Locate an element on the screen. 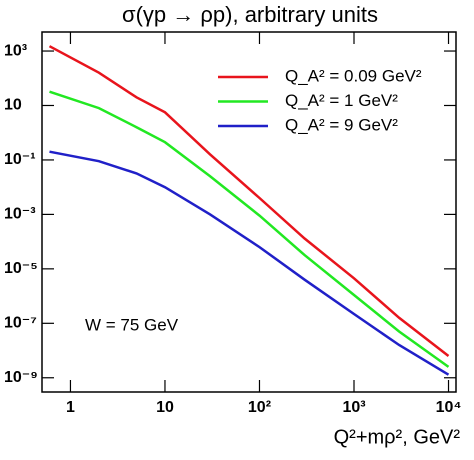 Image resolution: width=474 pixels, height=460 pixels. y-tick-label: 10⁻¹ is located at coordinates (20, 159).